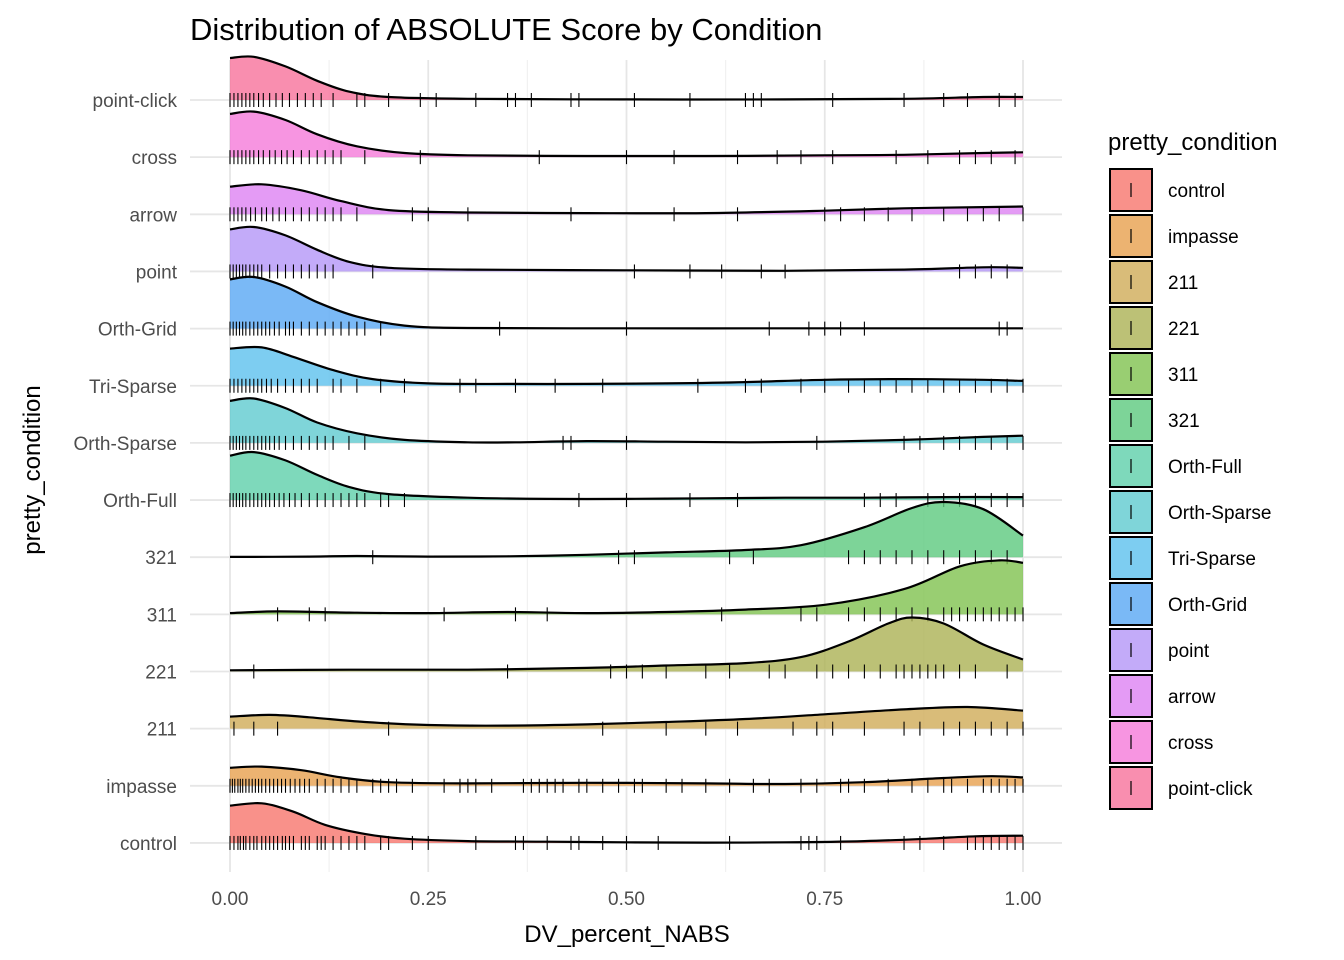 Image resolution: width=1344 pixels, height=960 pixels. I want to click on legend-entry: point-click, so click(1181, 788).